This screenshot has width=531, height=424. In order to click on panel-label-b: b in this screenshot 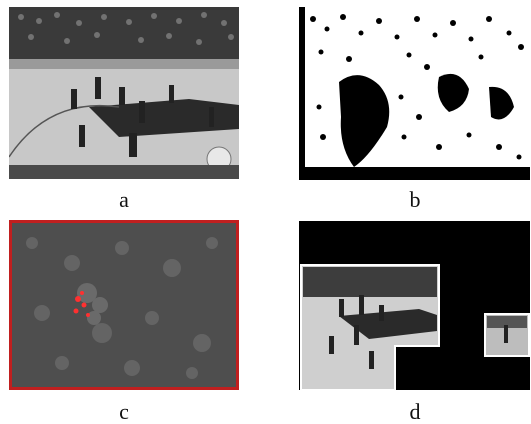, I will do `click(415, 199)`.